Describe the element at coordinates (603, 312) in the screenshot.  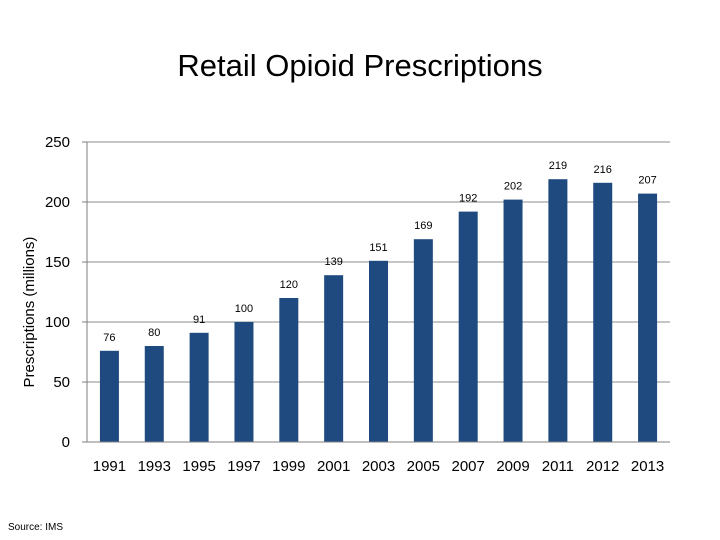
I see `bar-2012` at that location.